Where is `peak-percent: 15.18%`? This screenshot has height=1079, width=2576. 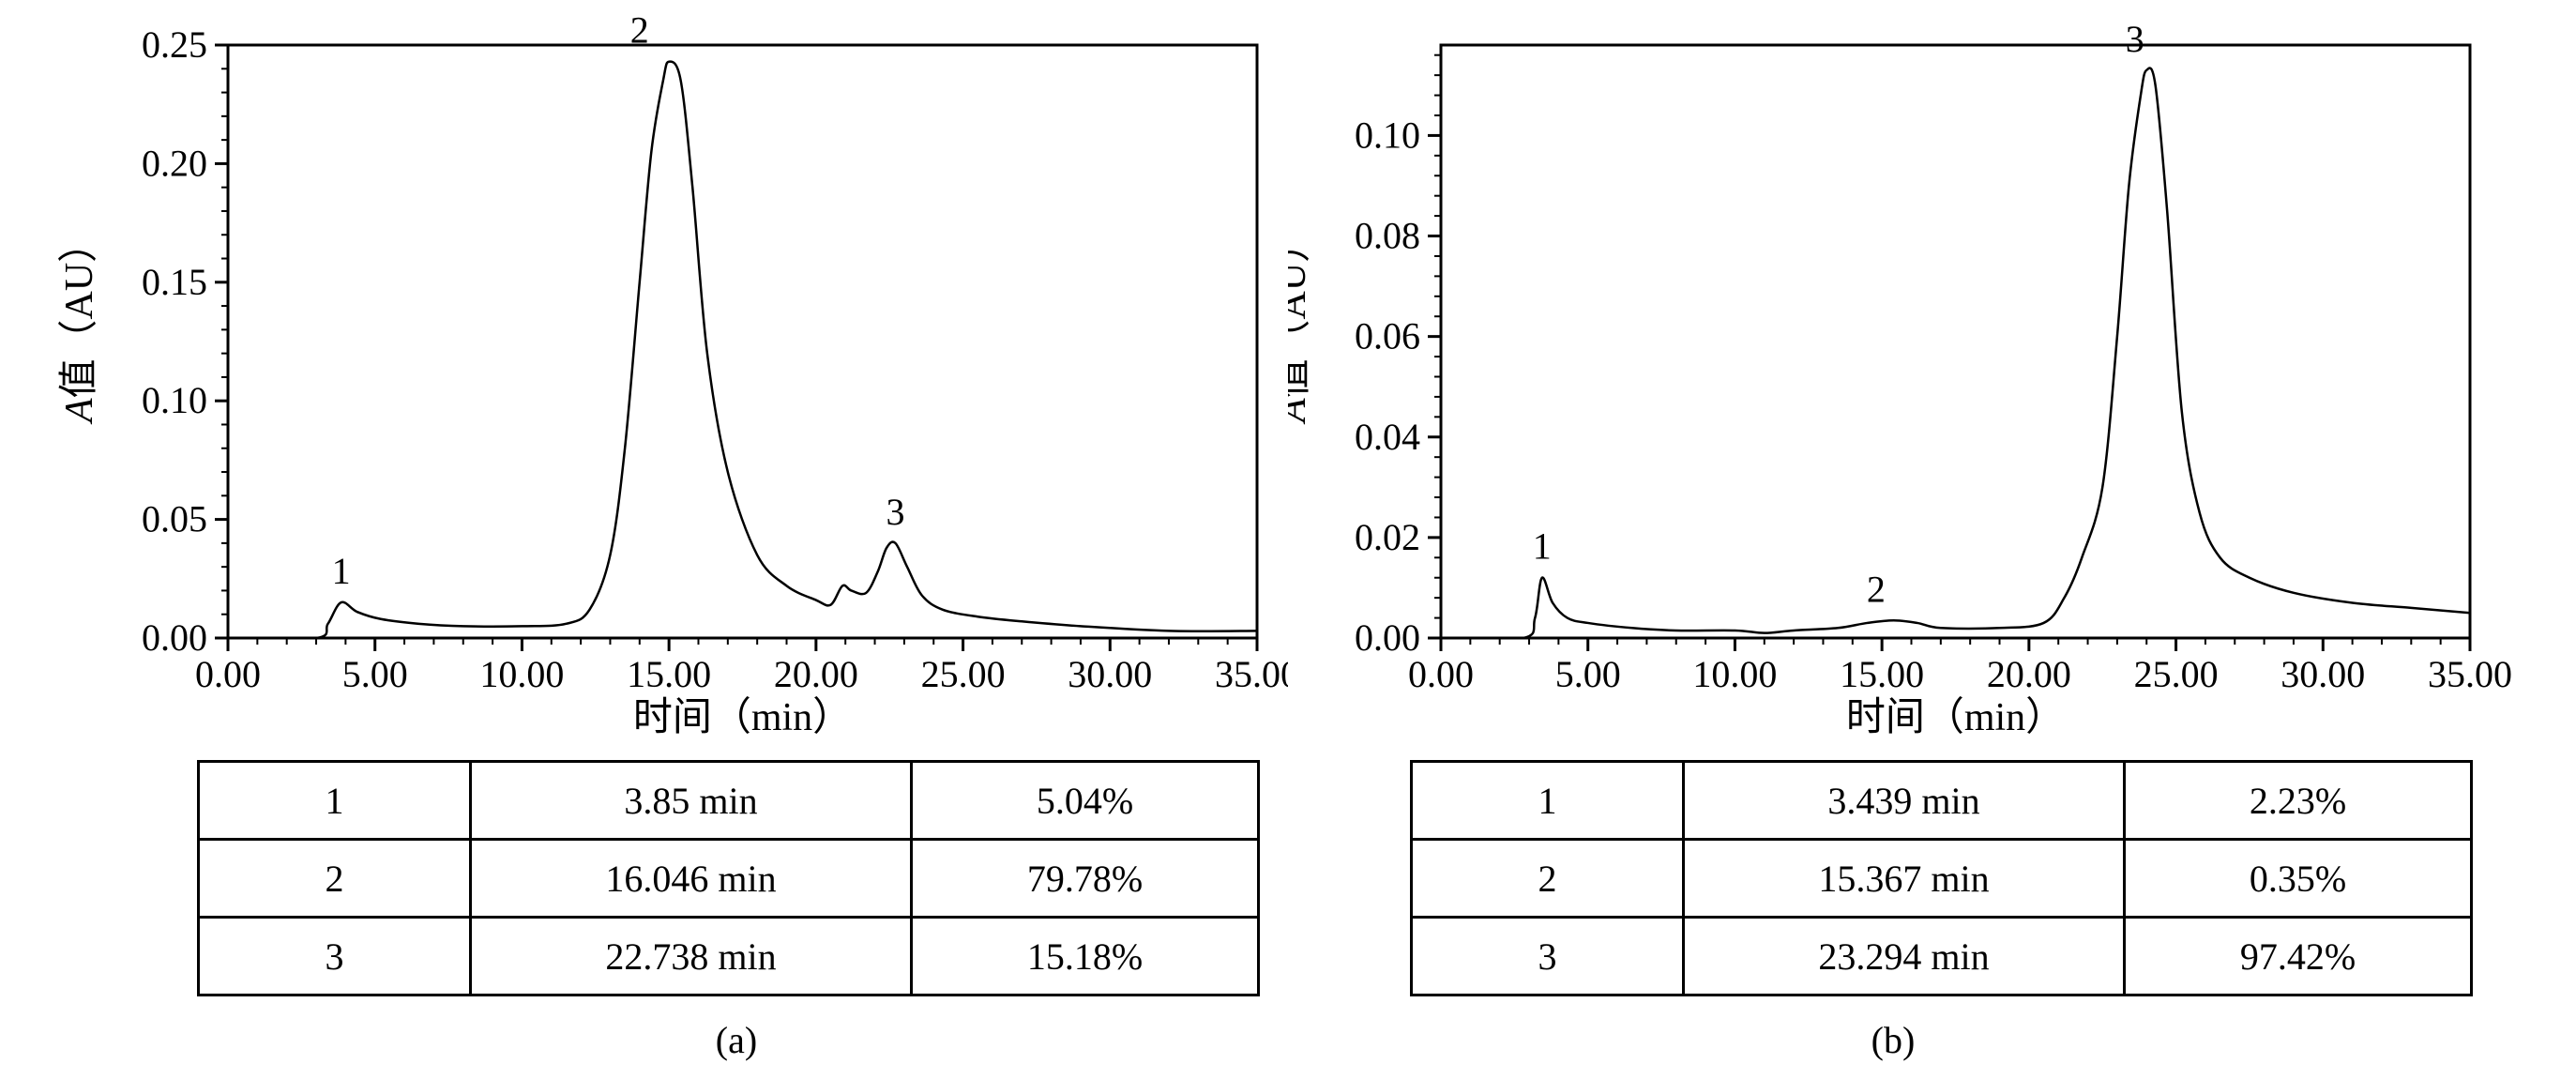 peak-percent: 15.18% is located at coordinates (1085, 956).